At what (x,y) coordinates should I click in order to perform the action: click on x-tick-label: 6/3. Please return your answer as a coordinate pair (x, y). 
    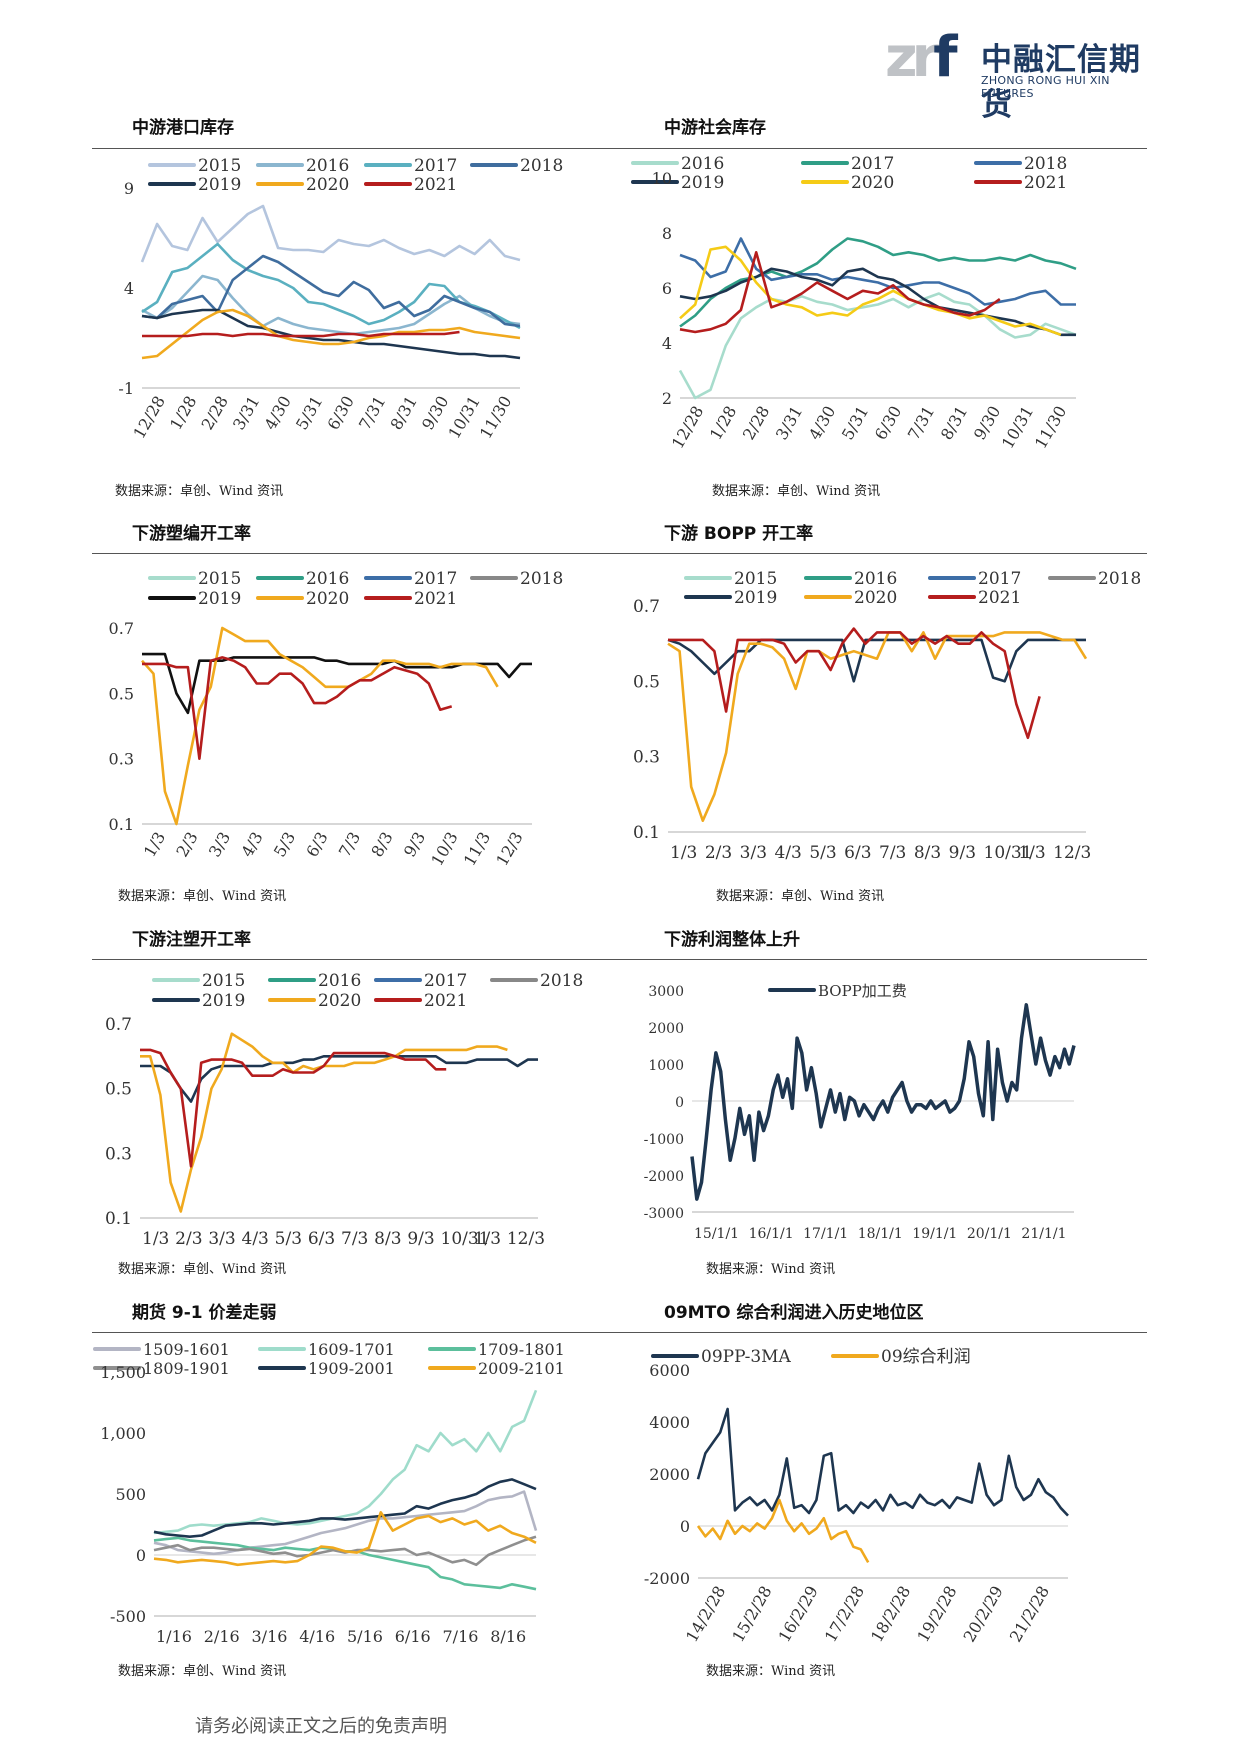
    Looking at the image, I should click on (321, 1239).